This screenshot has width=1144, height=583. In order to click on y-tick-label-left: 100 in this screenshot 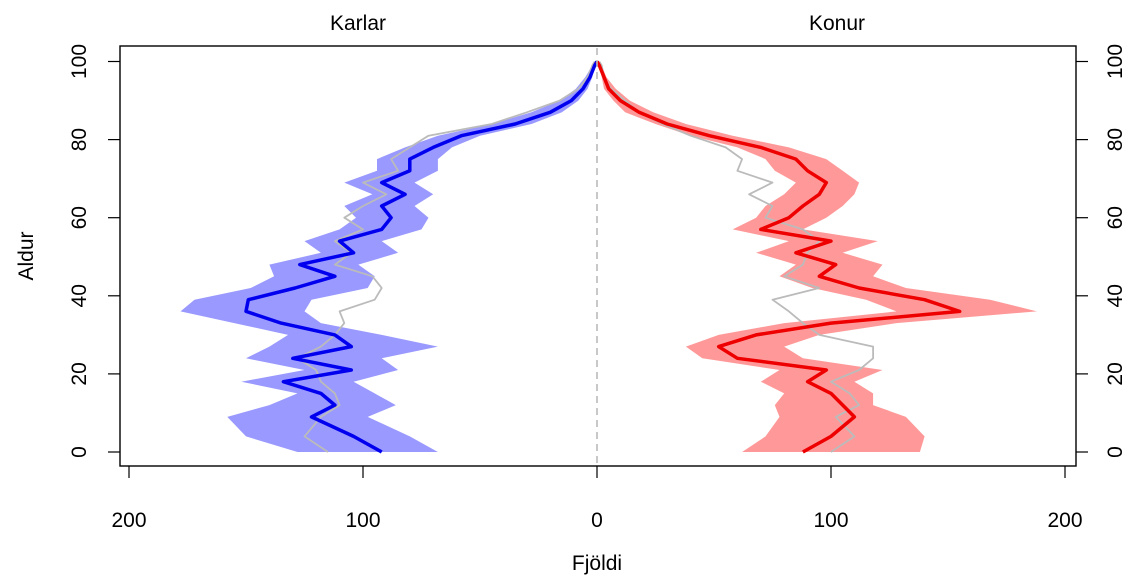, I will do `click(79, 61)`.